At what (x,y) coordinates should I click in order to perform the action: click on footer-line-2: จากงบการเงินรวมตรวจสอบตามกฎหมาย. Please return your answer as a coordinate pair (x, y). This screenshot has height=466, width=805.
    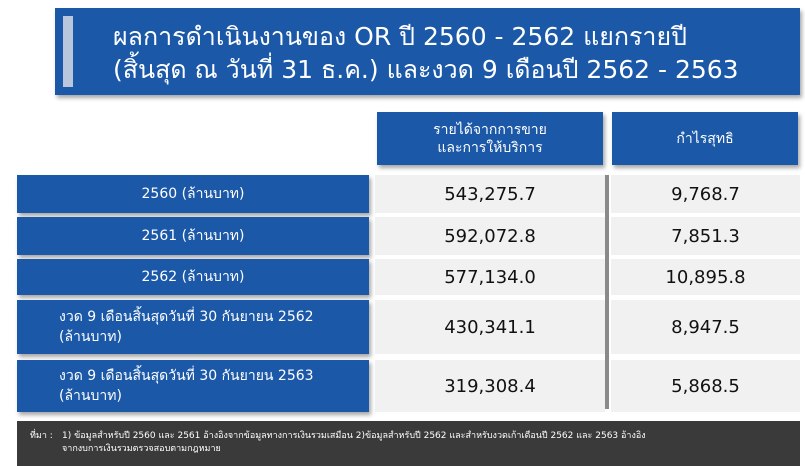
    Looking at the image, I should click on (141, 449).